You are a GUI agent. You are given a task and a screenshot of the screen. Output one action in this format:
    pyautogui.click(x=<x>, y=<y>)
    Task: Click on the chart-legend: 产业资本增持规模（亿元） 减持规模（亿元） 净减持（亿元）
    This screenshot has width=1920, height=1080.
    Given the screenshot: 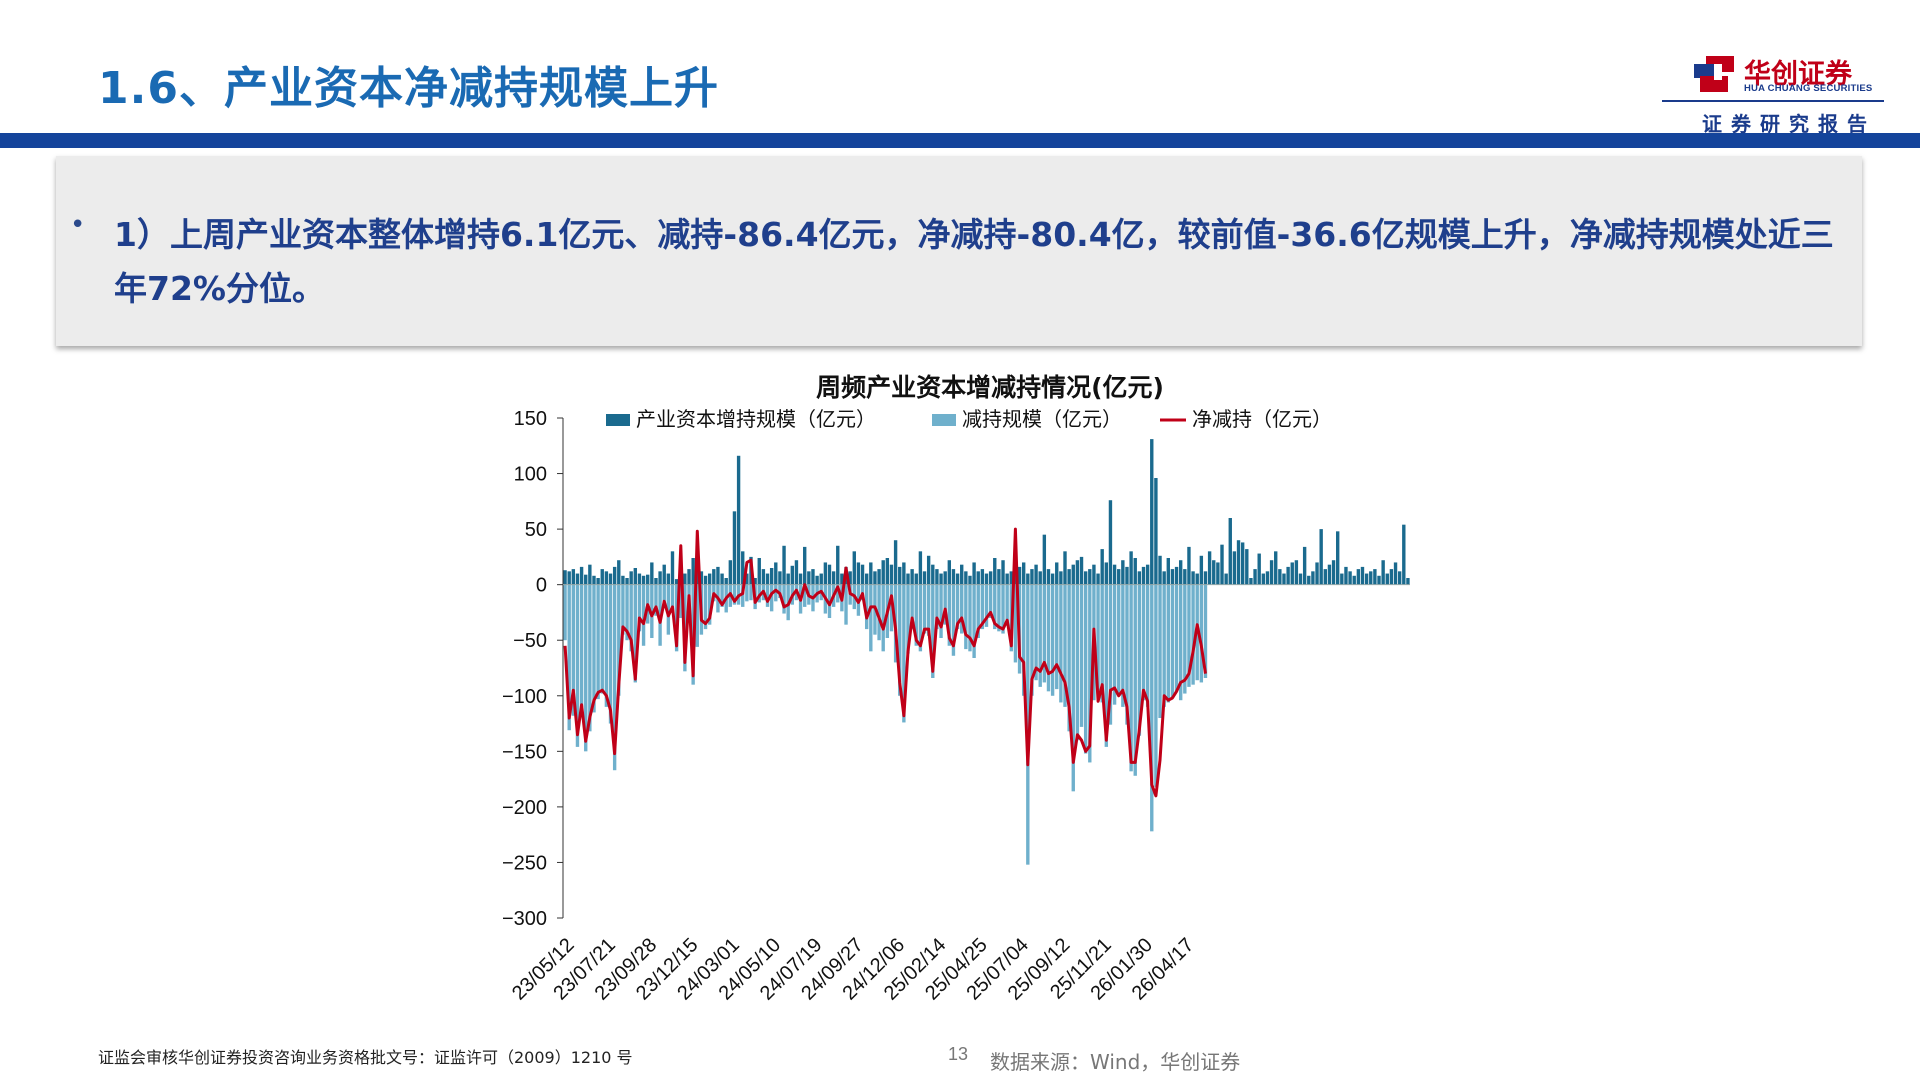 What is the action you would take?
    pyautogui.click(x=969, y=419)
    